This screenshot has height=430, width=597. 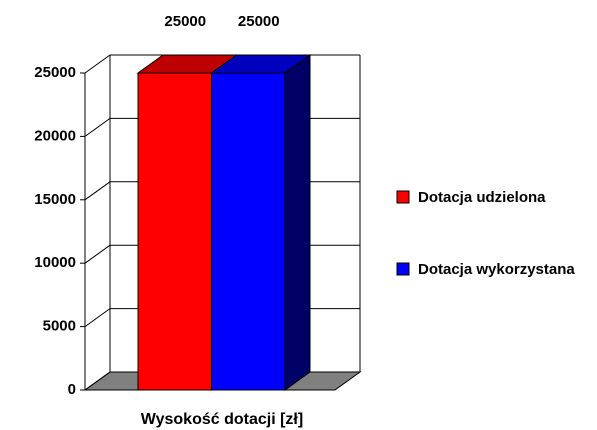 I want to click on bar-top, so click(x=260, y=64).